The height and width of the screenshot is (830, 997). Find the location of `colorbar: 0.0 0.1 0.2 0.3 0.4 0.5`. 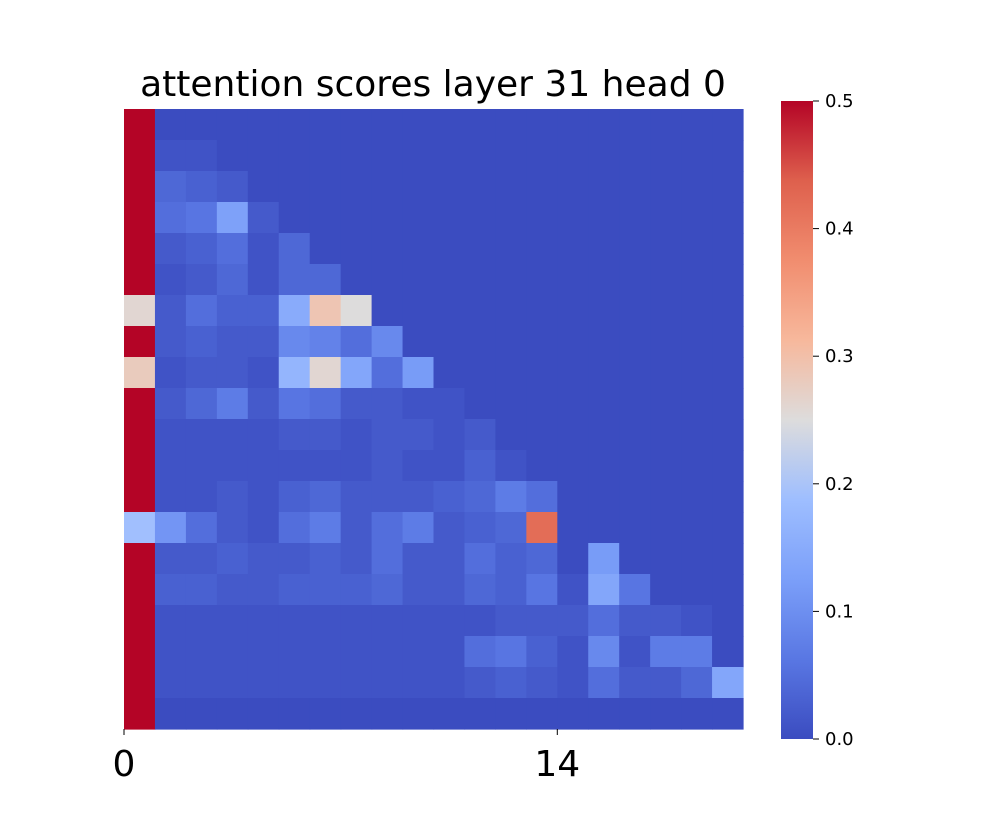

colorbar: 0.0 0.1 0.2 0.3 0.4 0.5 is located at coordinates (817, 420).